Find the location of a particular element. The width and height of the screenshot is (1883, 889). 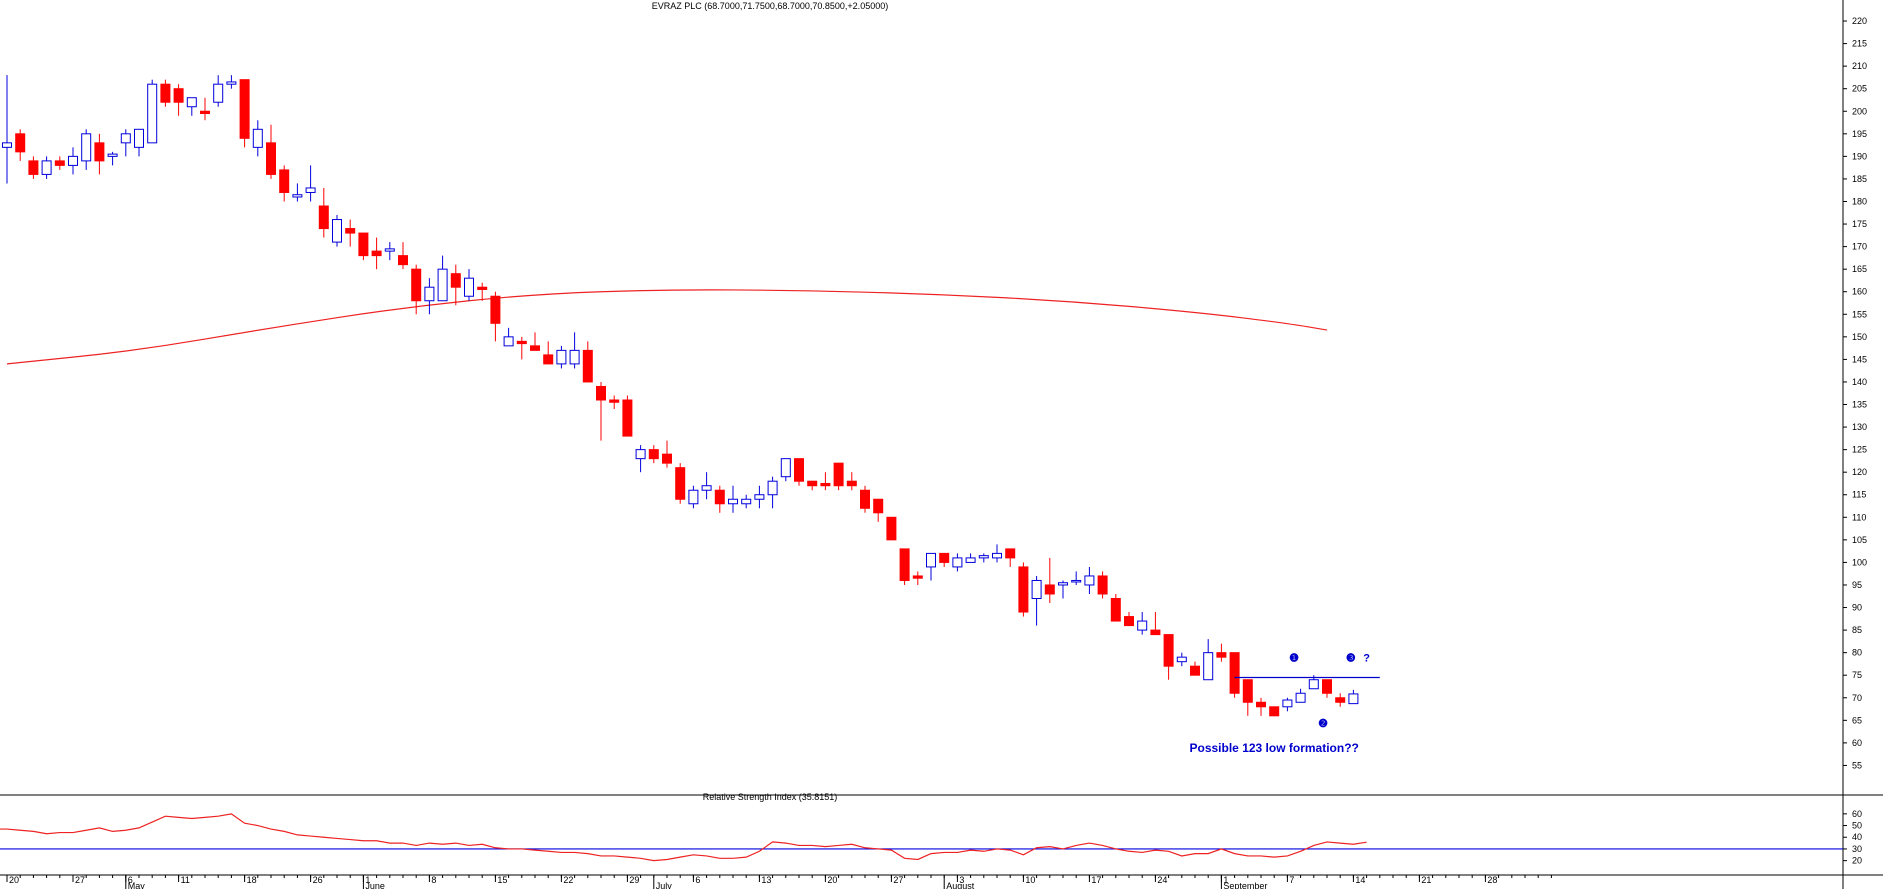

price-y-tick-label: 75 is located at coordinates (1857, 675).